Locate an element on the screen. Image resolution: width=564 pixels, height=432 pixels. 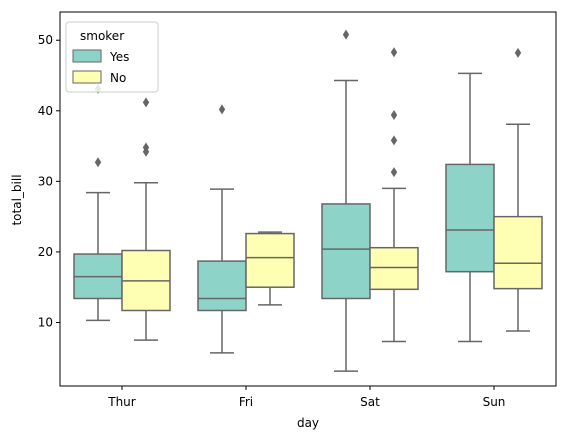
legend-label-no: No is located at coordinates (118, 78).